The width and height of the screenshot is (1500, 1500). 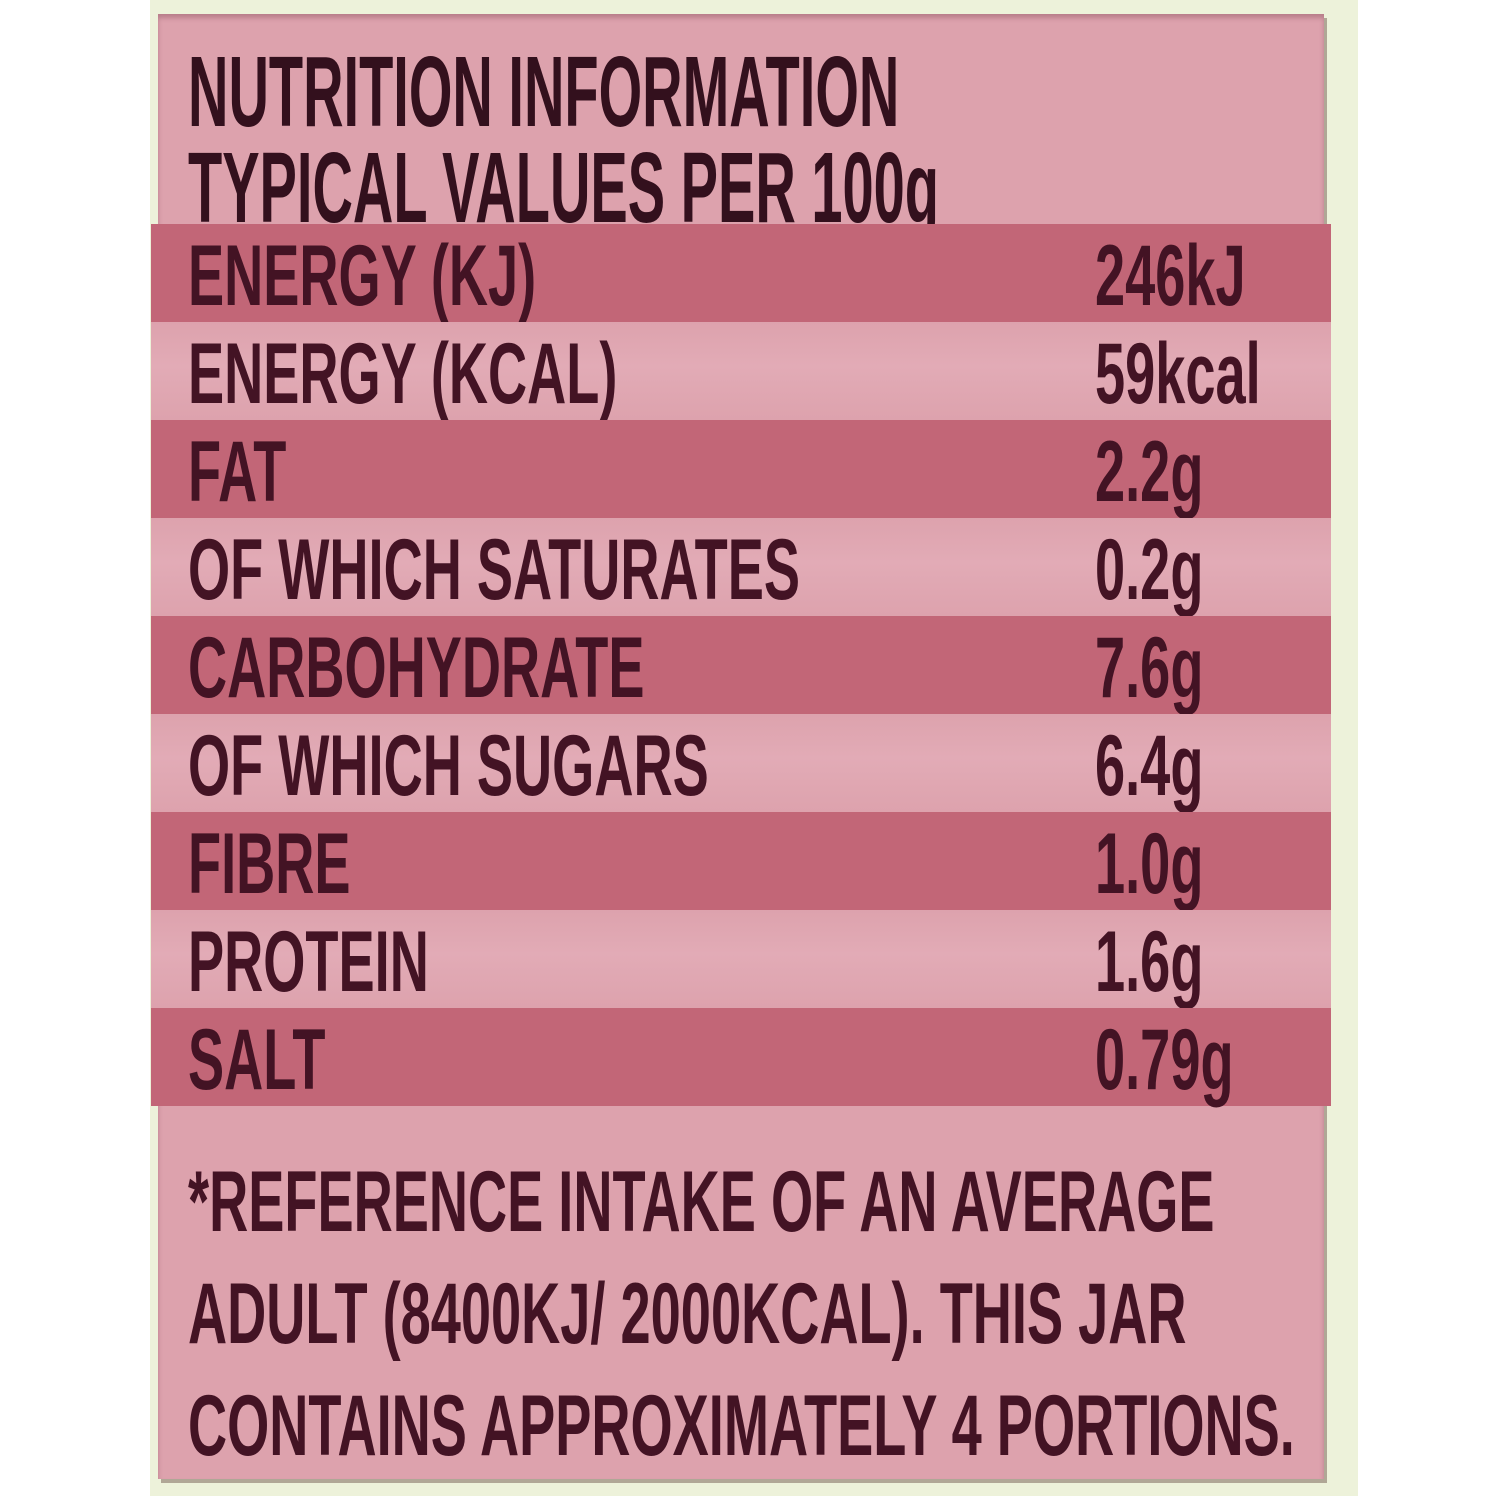 What do you see at coordinates (564, 188) in the screenshot?
I see `label-title-line-2: TYPICAL VALUES PER 100g` at bounding box center [564, 188].